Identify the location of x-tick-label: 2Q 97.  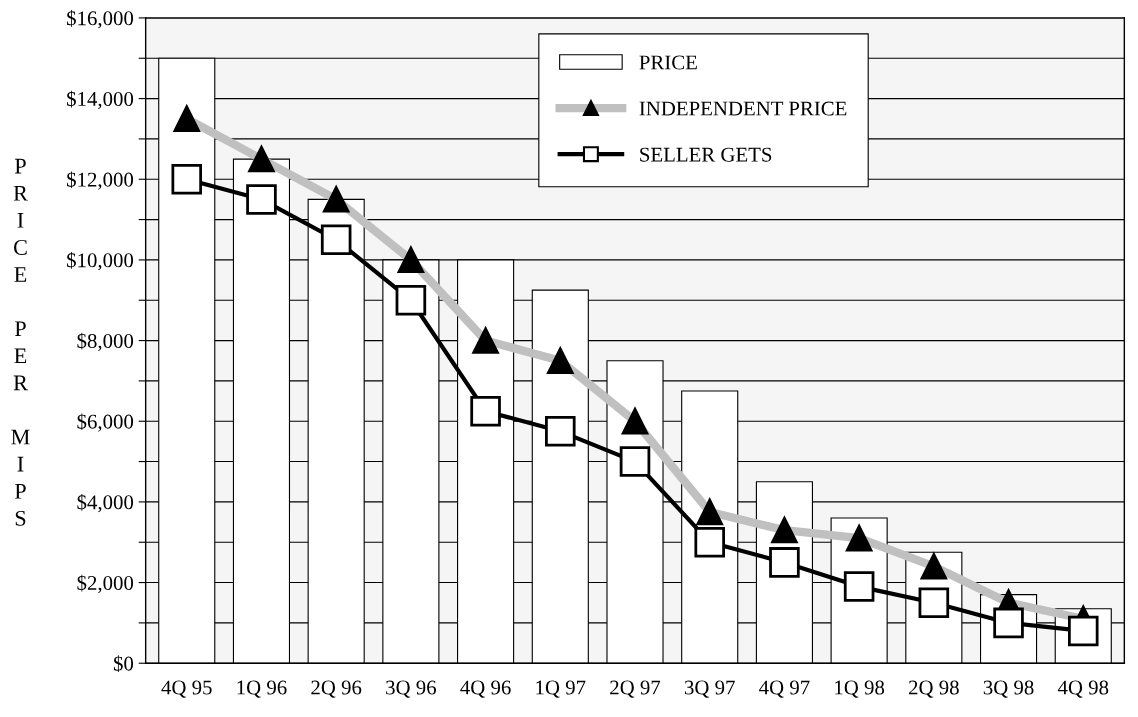
(635, 689).